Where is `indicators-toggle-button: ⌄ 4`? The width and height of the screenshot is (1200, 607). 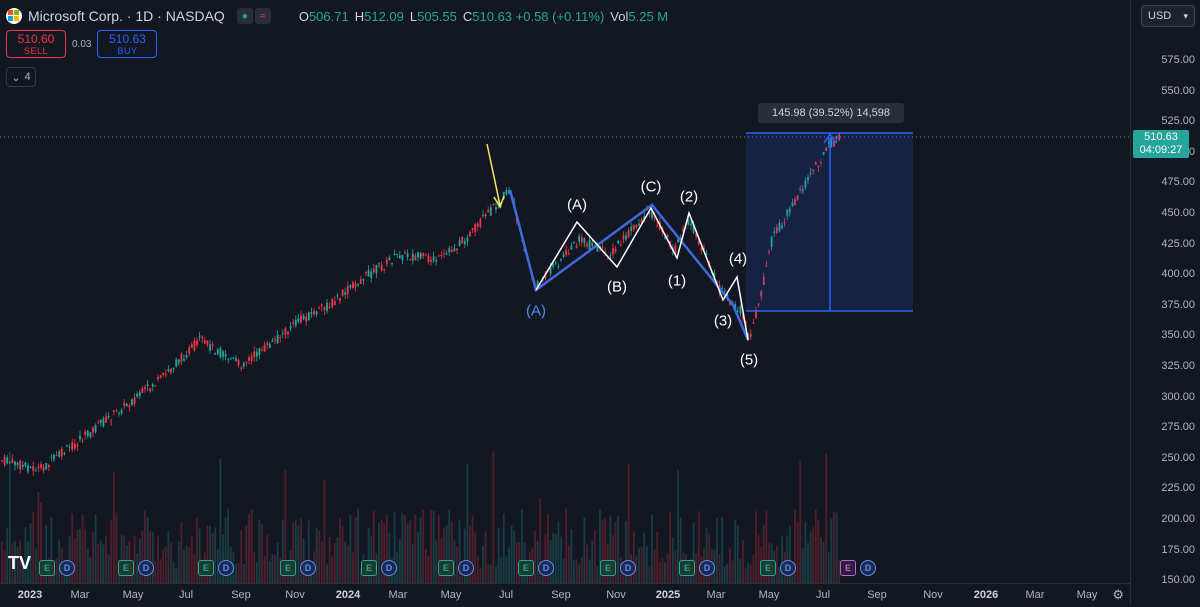
indicators-toggle-button: ⌄ 4 is located at coordinates (21, 77).